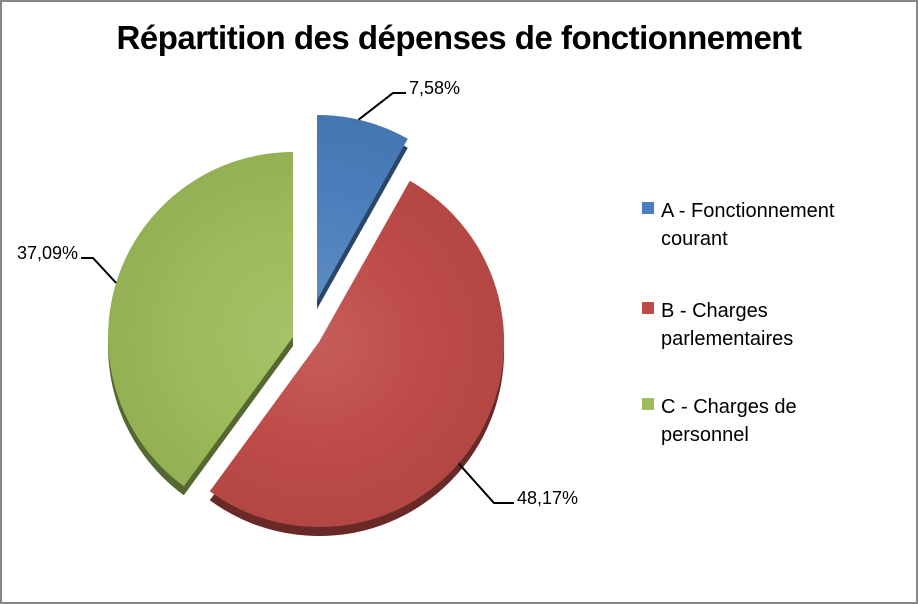 The height and width of the screenshot is (604, 918). I want to click on data-label-b: 48,17%, so click(547, 498).